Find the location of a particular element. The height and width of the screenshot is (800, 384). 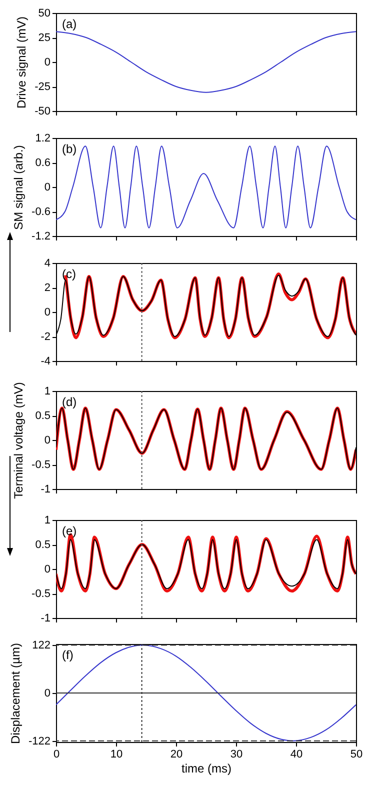

y-tick-label: 50 is located at coordinates (44, 14).